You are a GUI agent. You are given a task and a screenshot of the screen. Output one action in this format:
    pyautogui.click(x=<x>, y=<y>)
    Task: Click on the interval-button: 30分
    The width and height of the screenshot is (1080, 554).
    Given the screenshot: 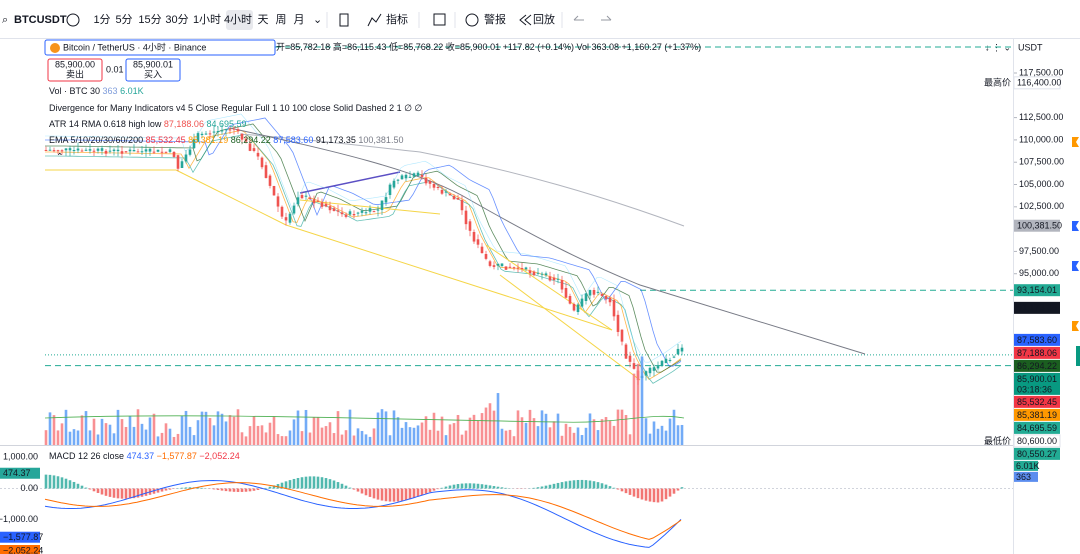 What is the action you would take?
    pyautogui.click(x=176, y=19)
    